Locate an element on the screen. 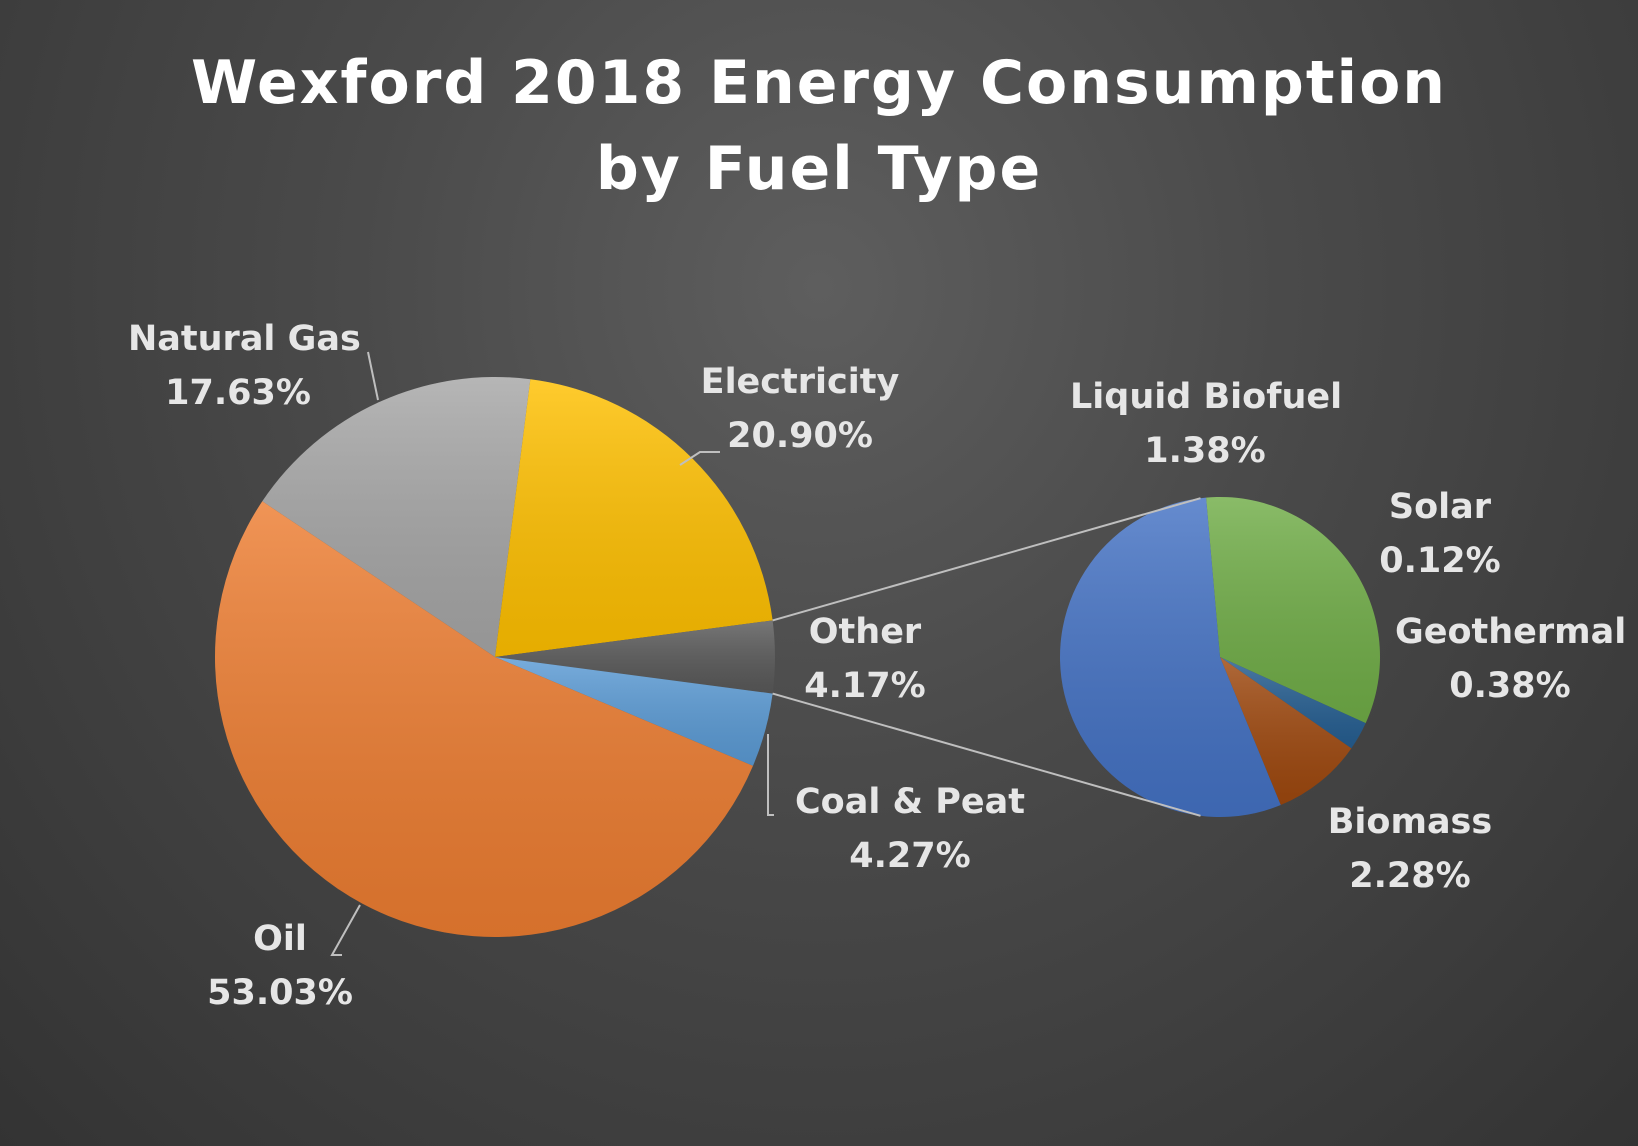 The image size is (1638, 1146). leader-line-electricity is located at coordinates (699, 458).